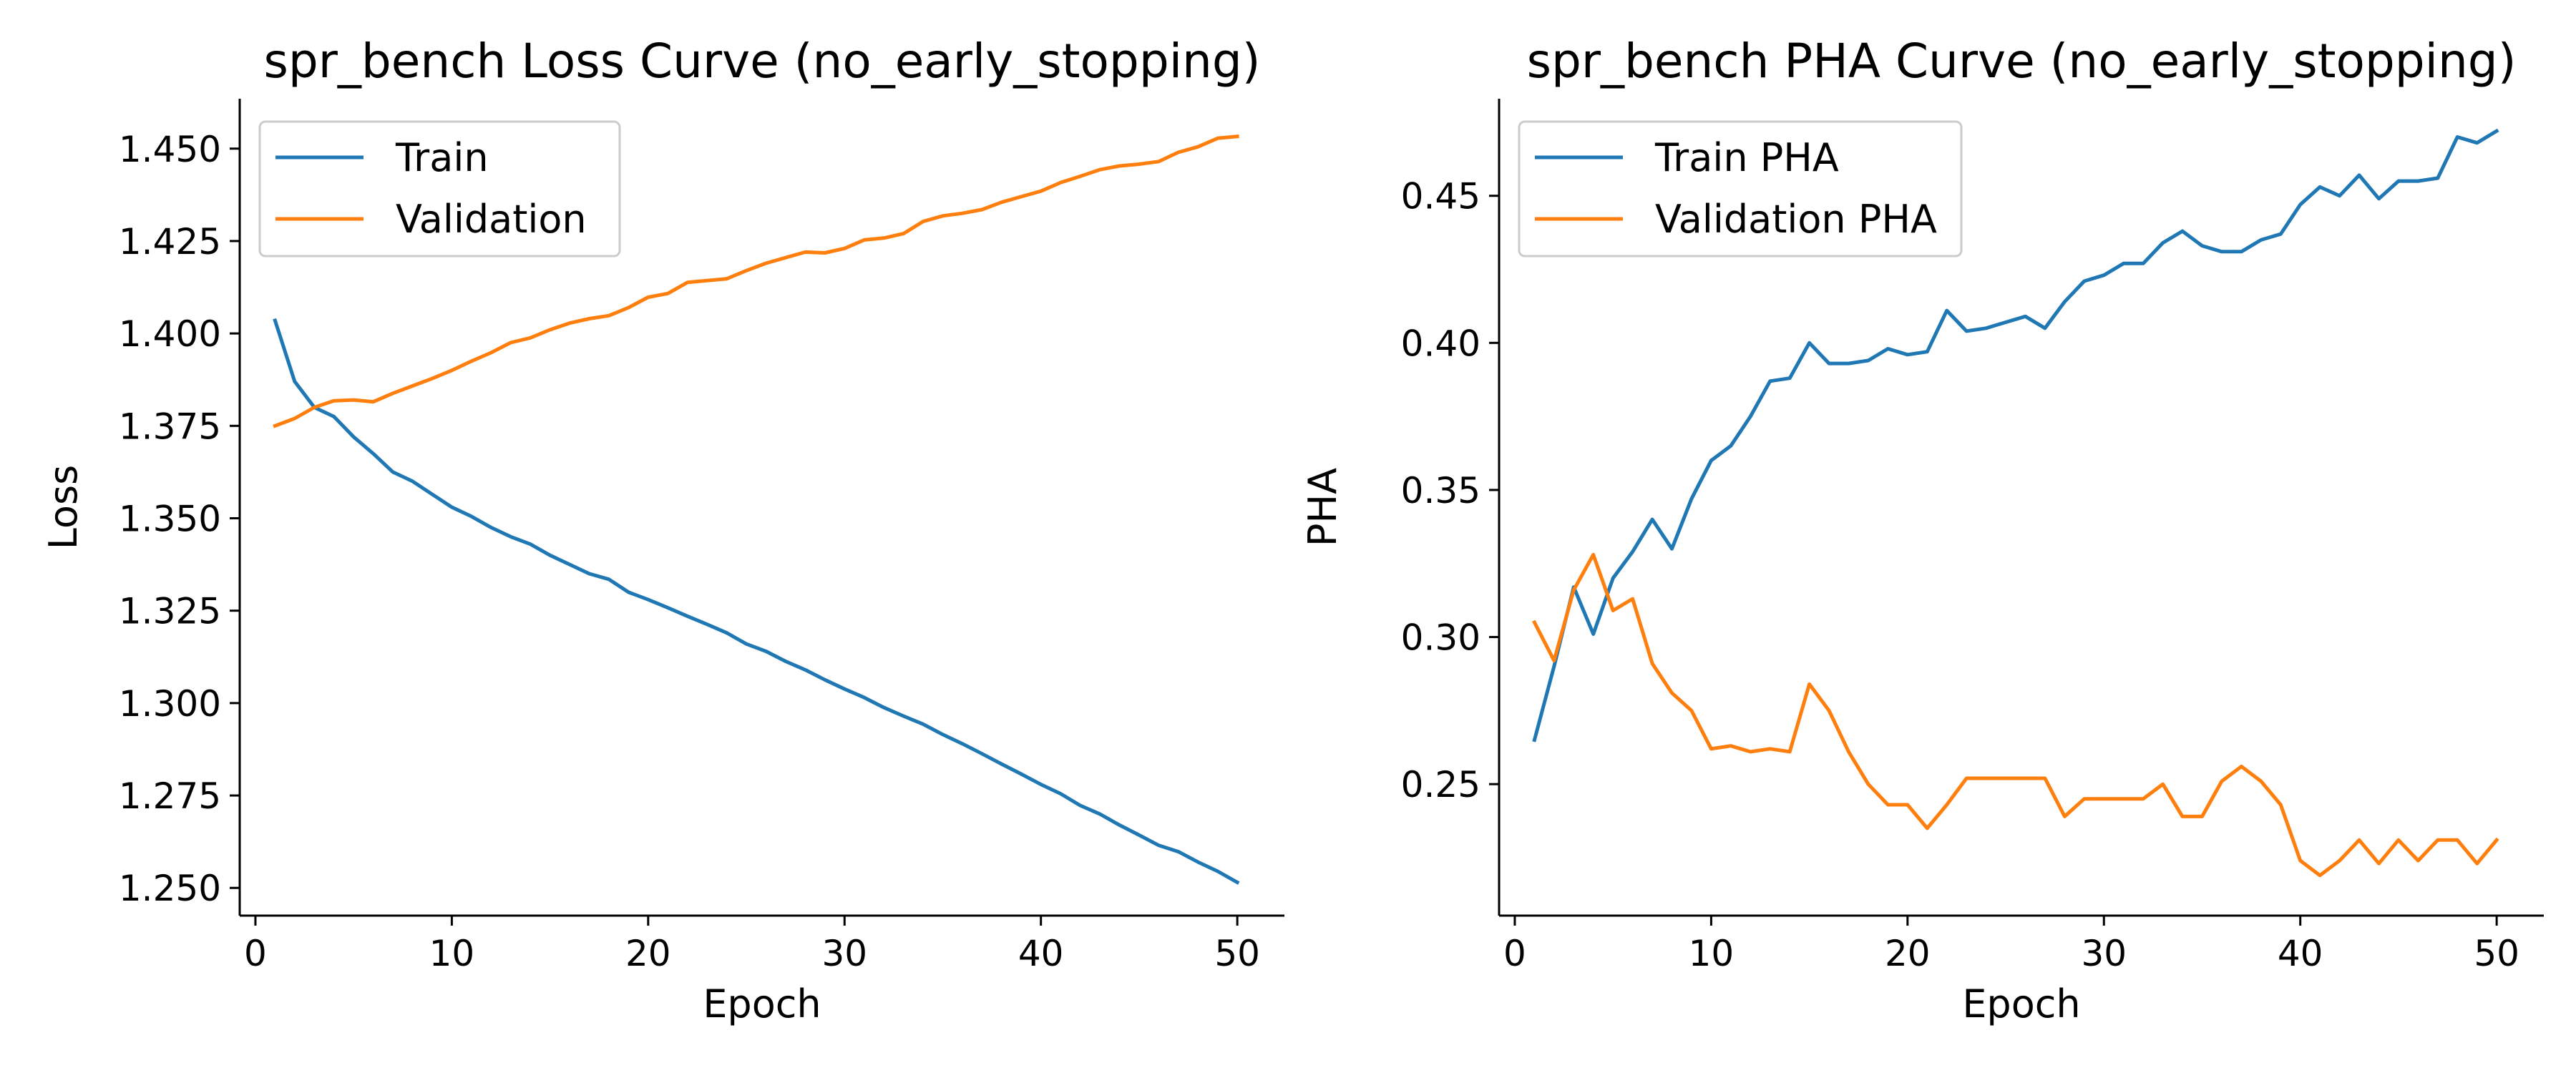 This screenshot has height=1073, width=2576. I want to click on legend-label-2: Validation, so click(491, 219).